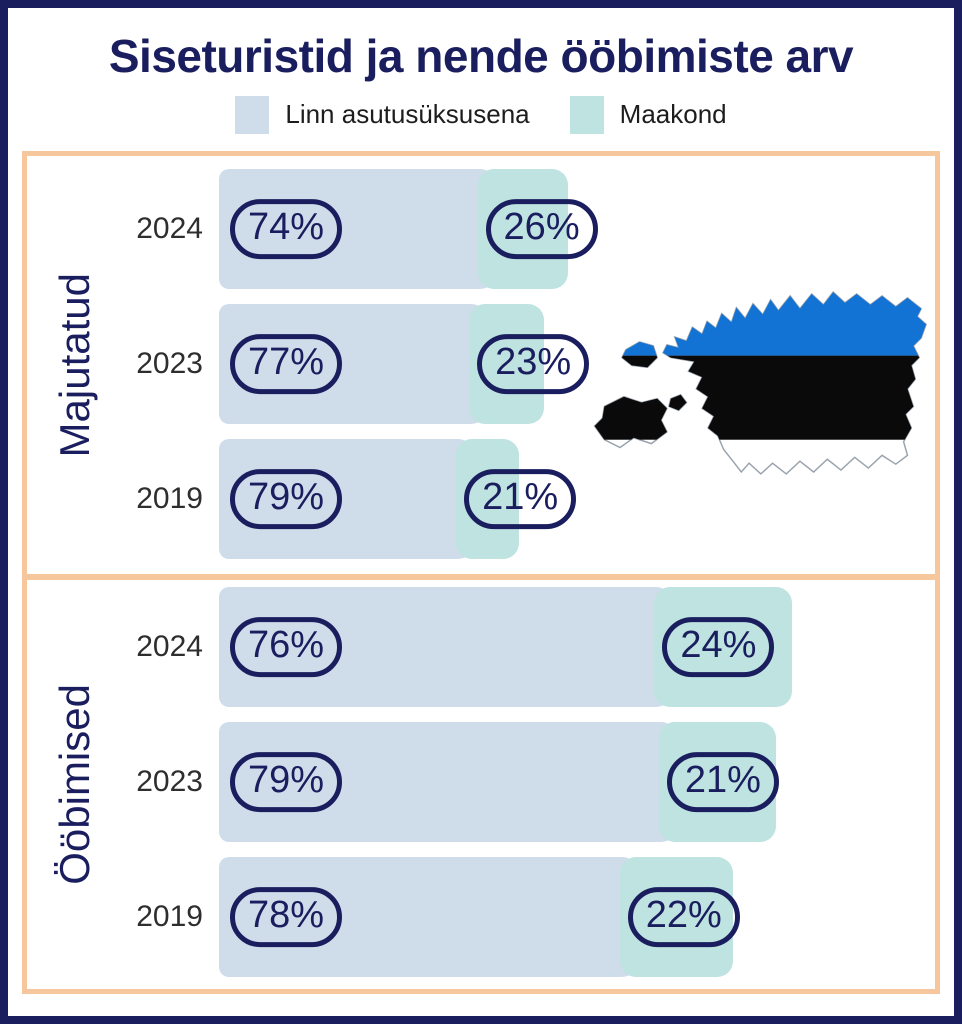 This screenshot has height=1024, width=962. Describe the element at coordinates (683, 916) in the screenshot. I see `county-value-badge: 22%` at that location.